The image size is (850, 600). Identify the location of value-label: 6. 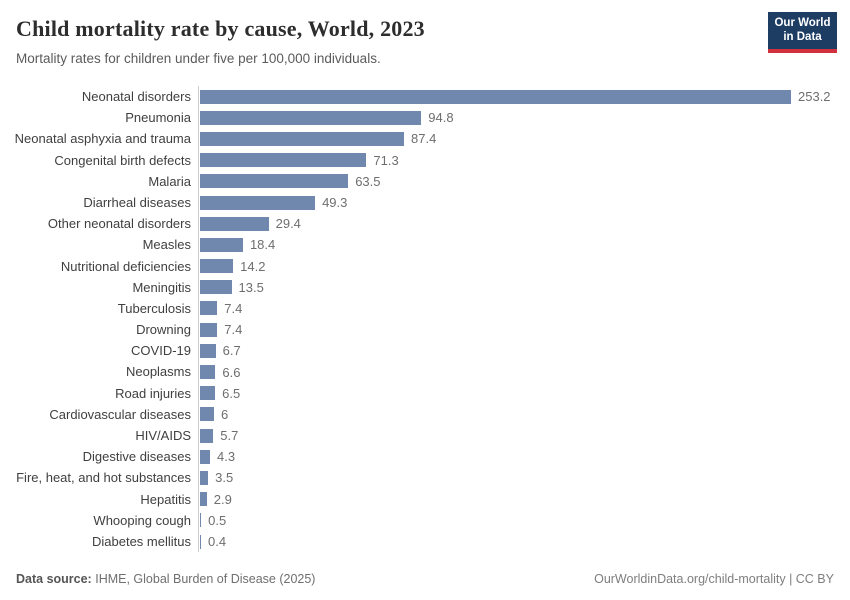
(225, 414).